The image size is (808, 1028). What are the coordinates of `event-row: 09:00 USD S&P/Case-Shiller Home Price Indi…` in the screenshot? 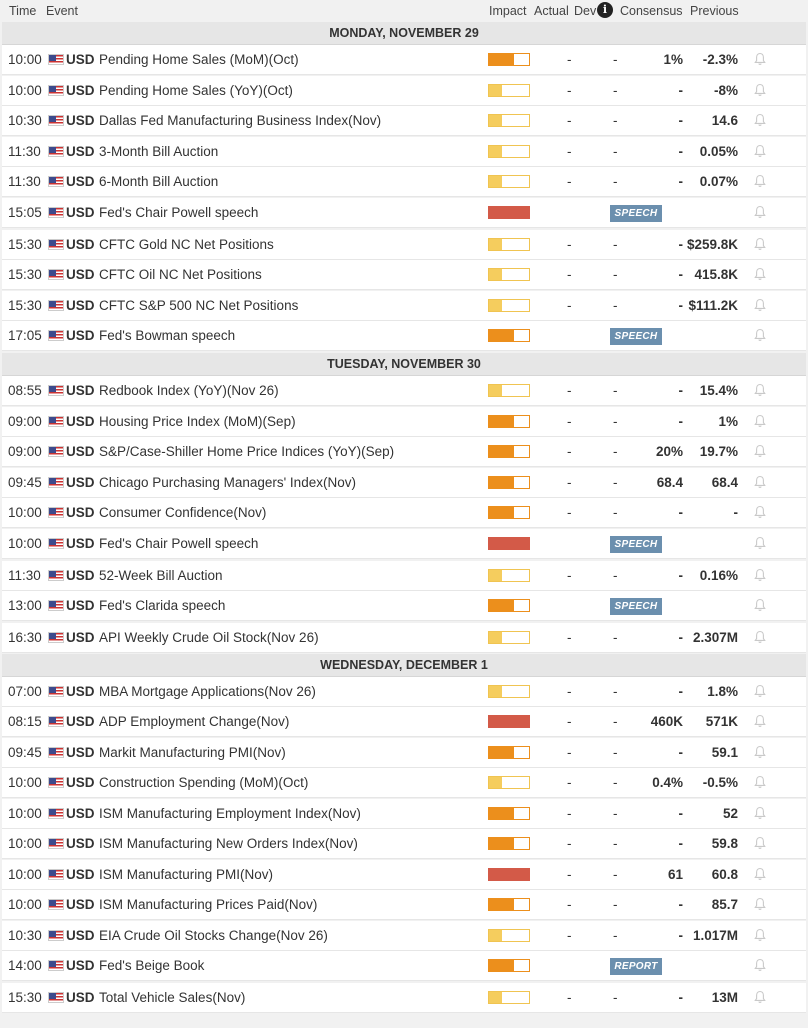 It's located at (404, 452).